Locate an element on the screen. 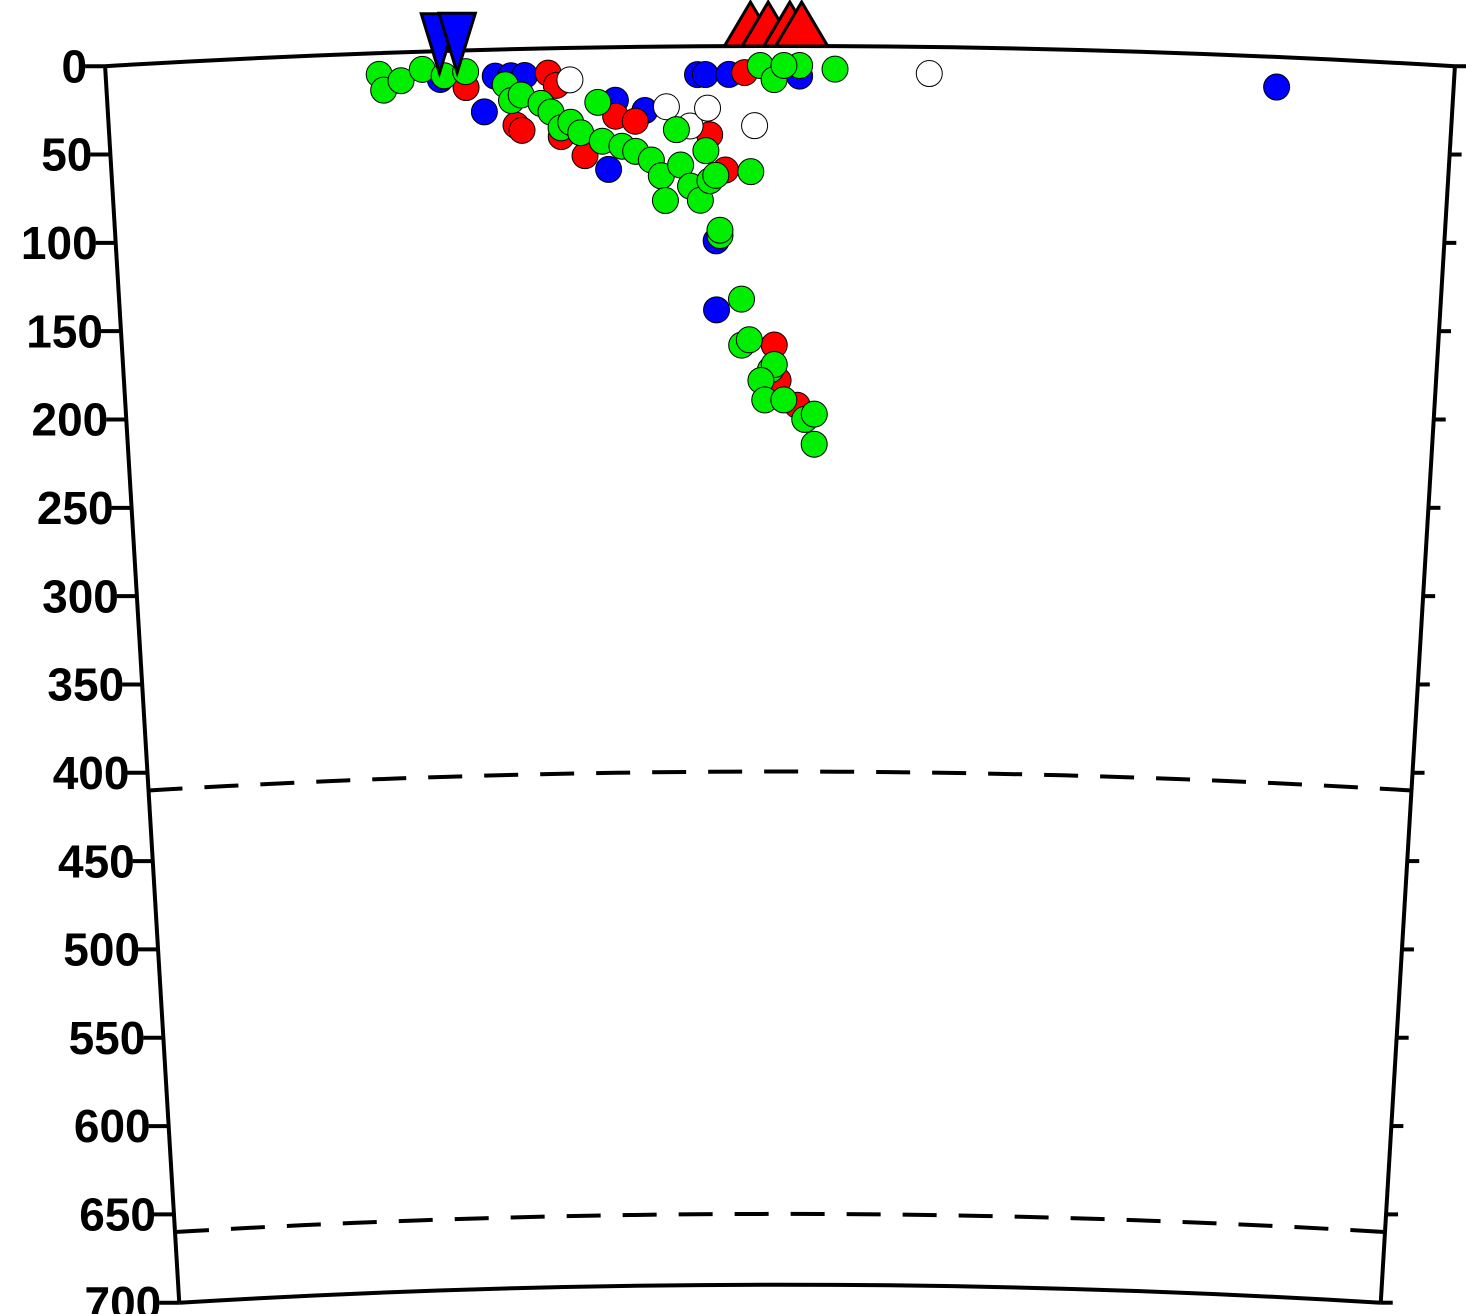  y-tick-label: 0 is located at coordinates (74, 66).